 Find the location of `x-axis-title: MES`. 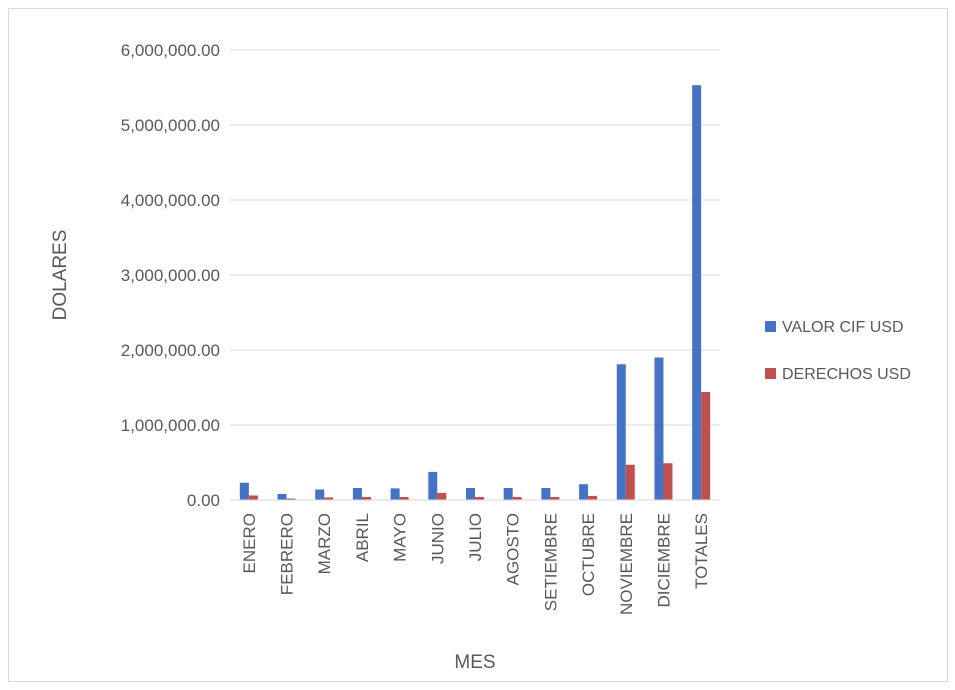

x-axis-title: MES is located at coordinates (474, 662).